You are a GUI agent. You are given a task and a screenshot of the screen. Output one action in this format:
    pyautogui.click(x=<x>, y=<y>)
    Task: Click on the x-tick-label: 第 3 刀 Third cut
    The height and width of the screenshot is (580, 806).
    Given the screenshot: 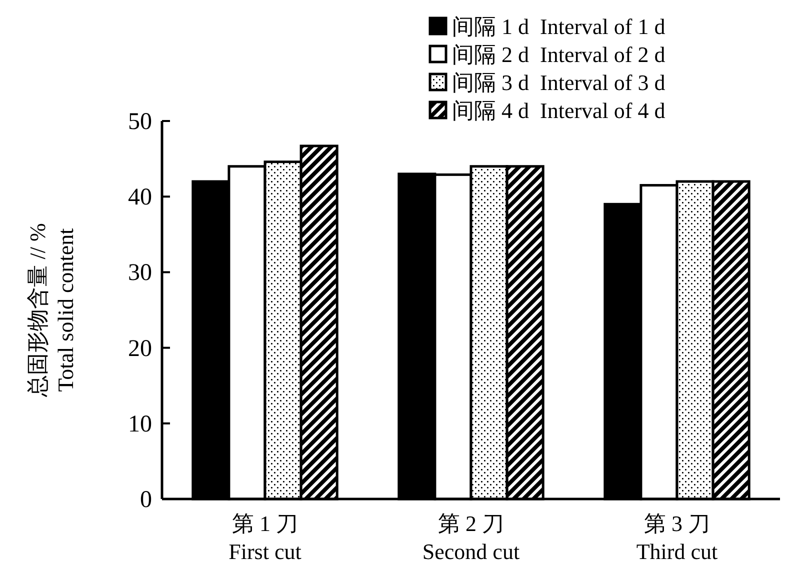 What is the action you would take?
    pyautogui.click(x=677, y=537)
    